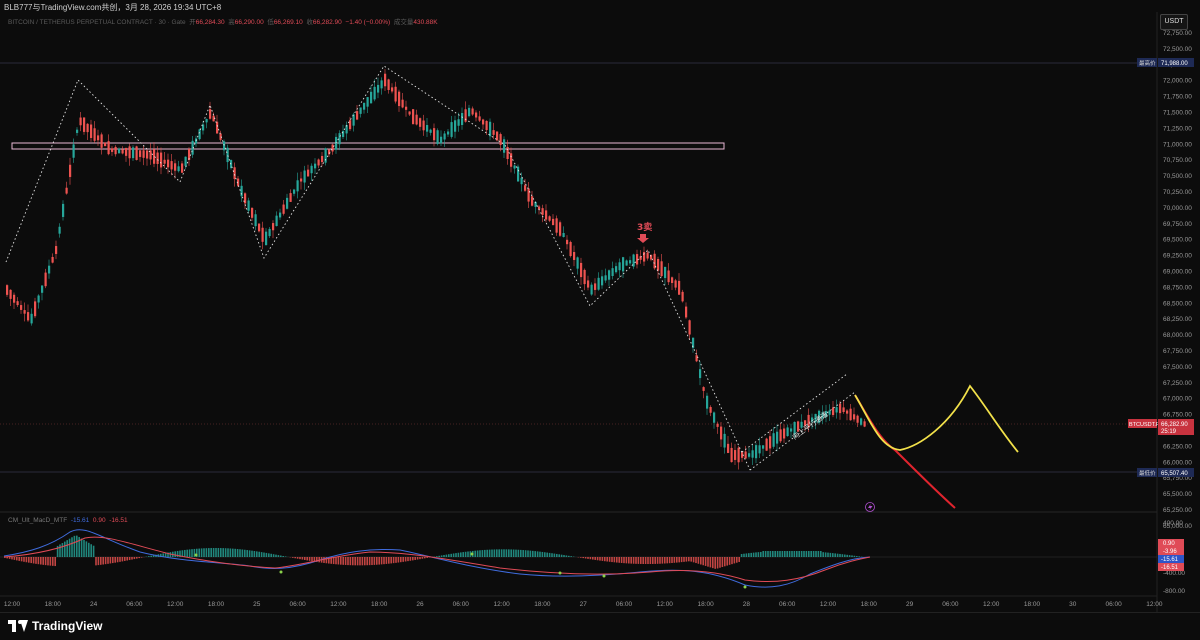 This screenshot has width=1200, height=640. I want to click on price-tick: 67,750.00, so click(1177, 351).